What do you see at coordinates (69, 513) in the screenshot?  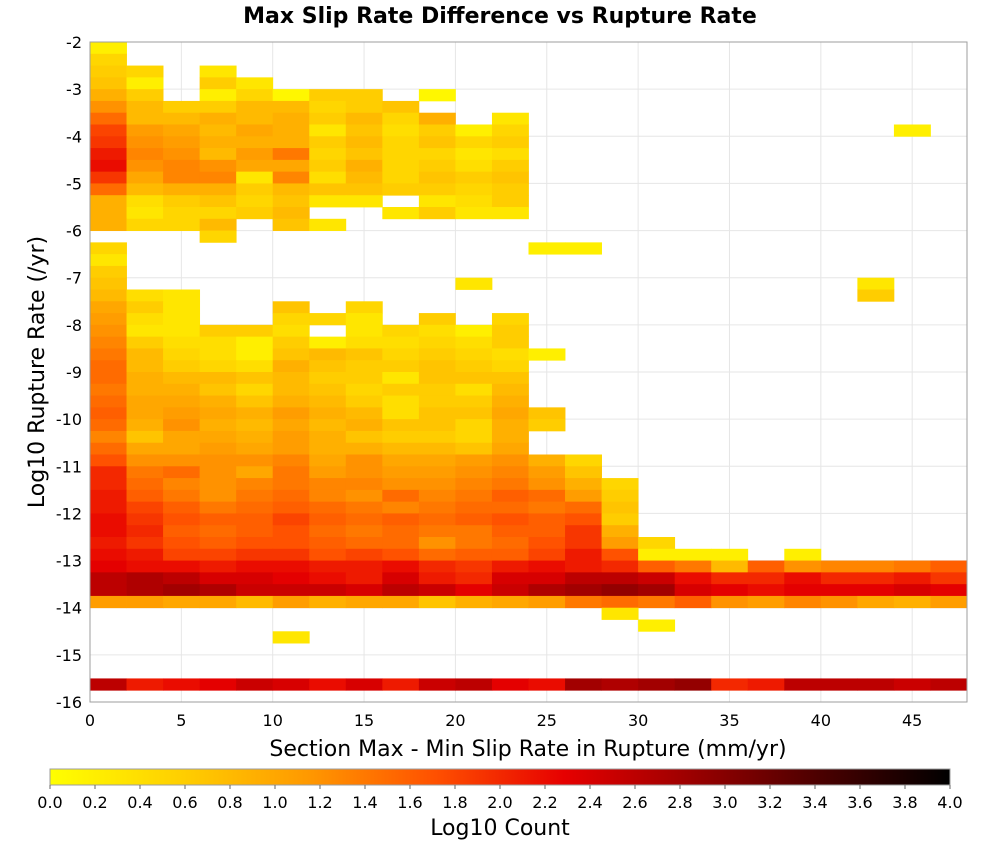 I see `y-tick-label: -12` at bounding box center [69, 513].